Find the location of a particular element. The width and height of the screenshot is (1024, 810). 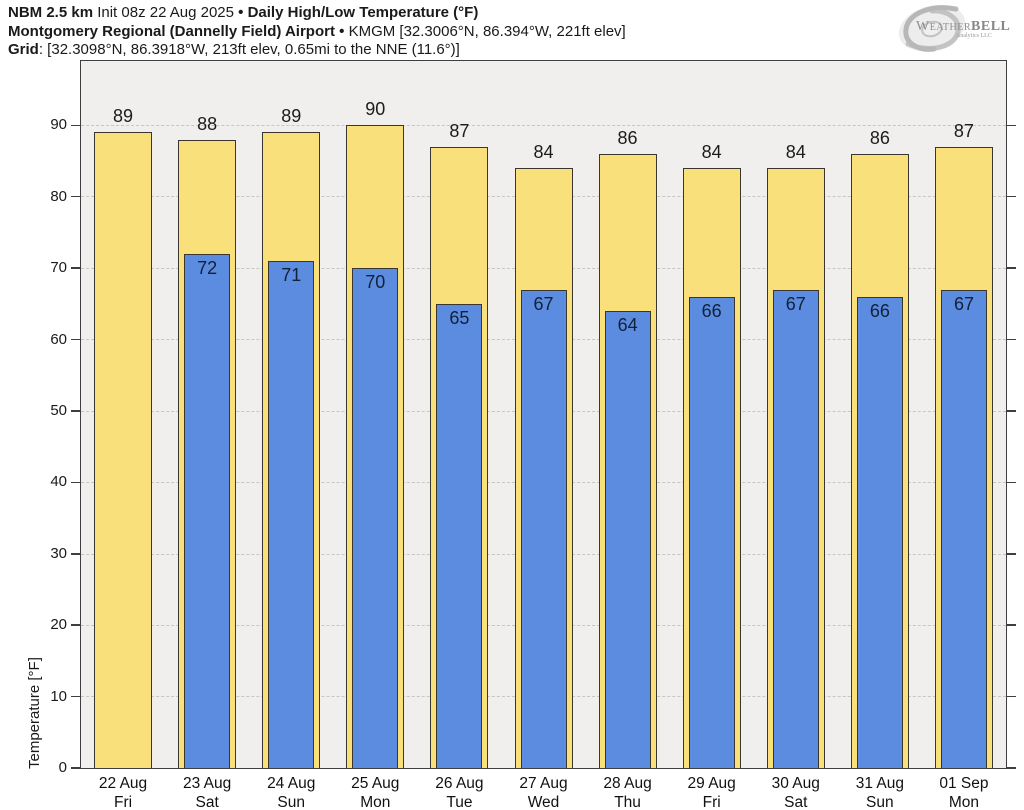

y-tick-label-50: 50 is located at coordinates (58, 410).